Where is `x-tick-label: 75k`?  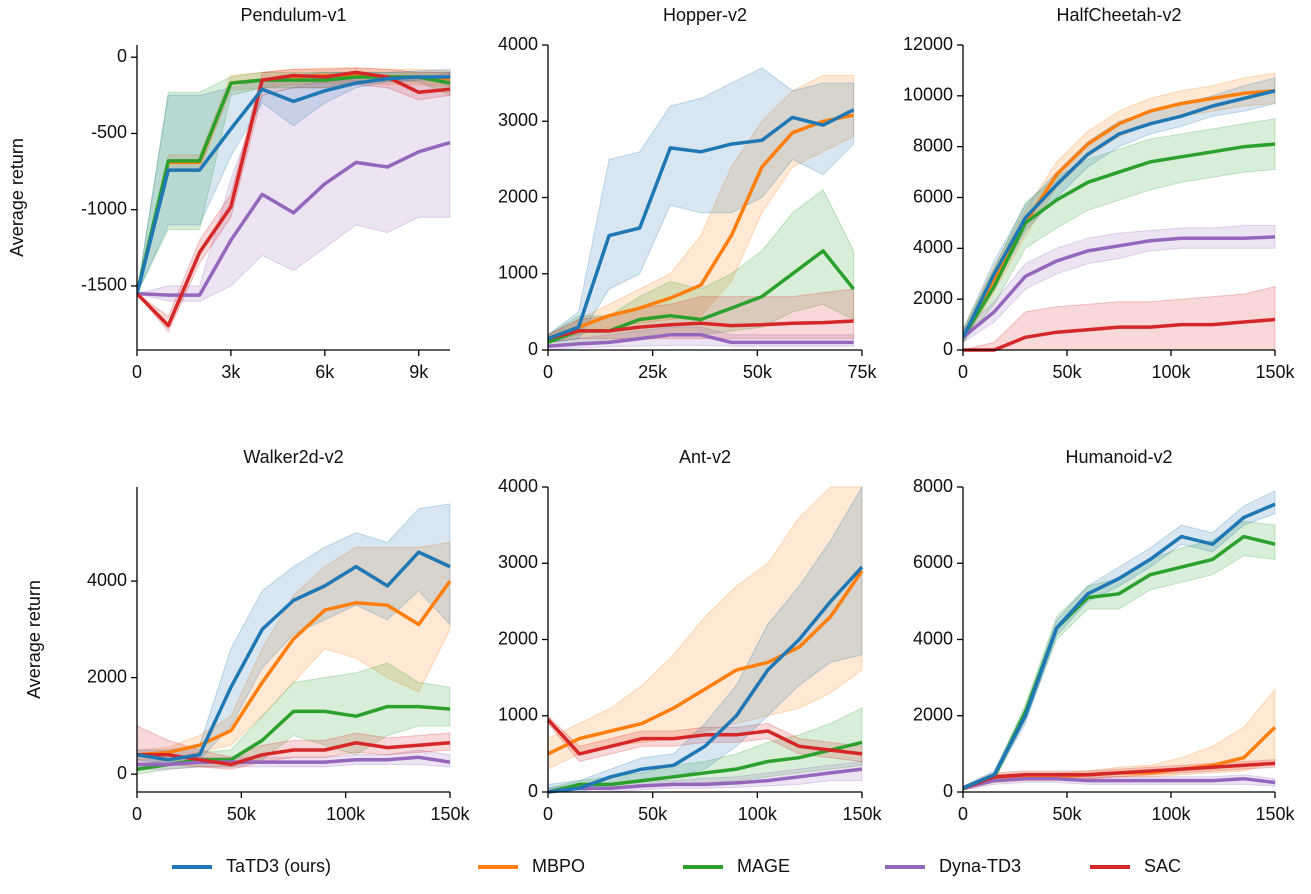
x-tick-label: 75k is located at coordinates (862, 372).